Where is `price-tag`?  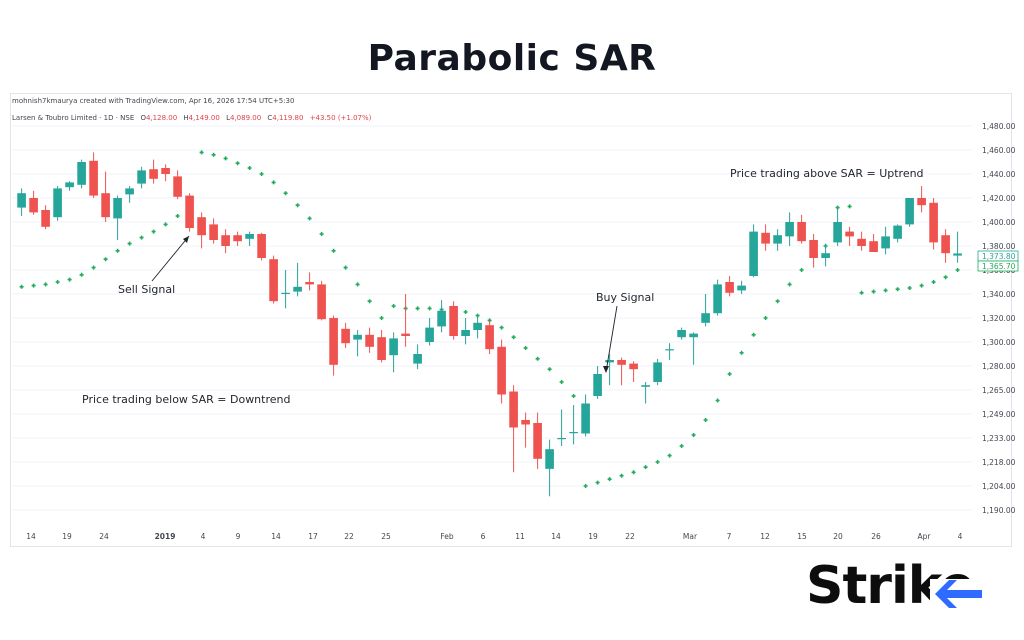 price-tag is located at coordinates (998, 266).